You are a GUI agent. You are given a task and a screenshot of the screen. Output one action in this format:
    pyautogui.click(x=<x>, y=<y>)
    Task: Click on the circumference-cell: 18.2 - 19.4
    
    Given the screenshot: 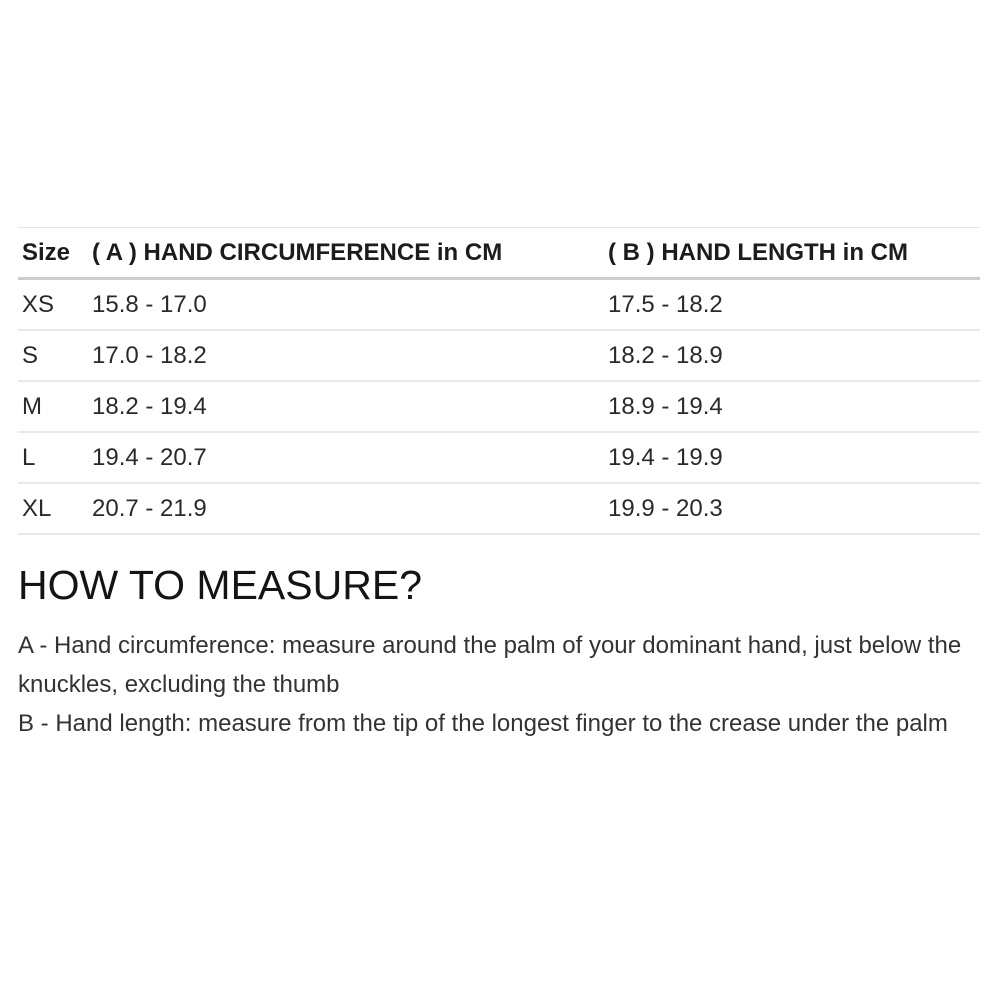 What is the action you would take?
    pyautogui.click(x=346, y=407)
    